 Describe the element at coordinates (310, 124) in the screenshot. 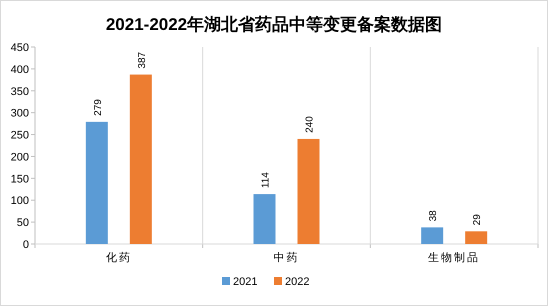

I see `data-label: 240` at that location.